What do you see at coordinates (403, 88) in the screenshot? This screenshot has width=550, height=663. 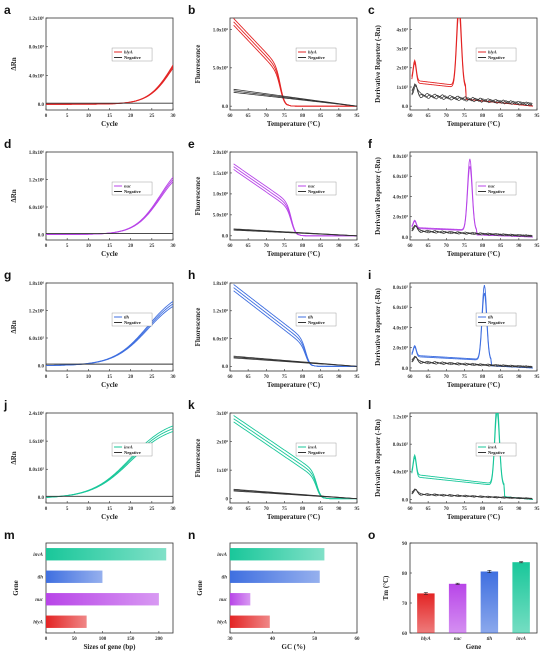 I see `y-tick-label: 1x10⁵` at bounding box center [403, 88].